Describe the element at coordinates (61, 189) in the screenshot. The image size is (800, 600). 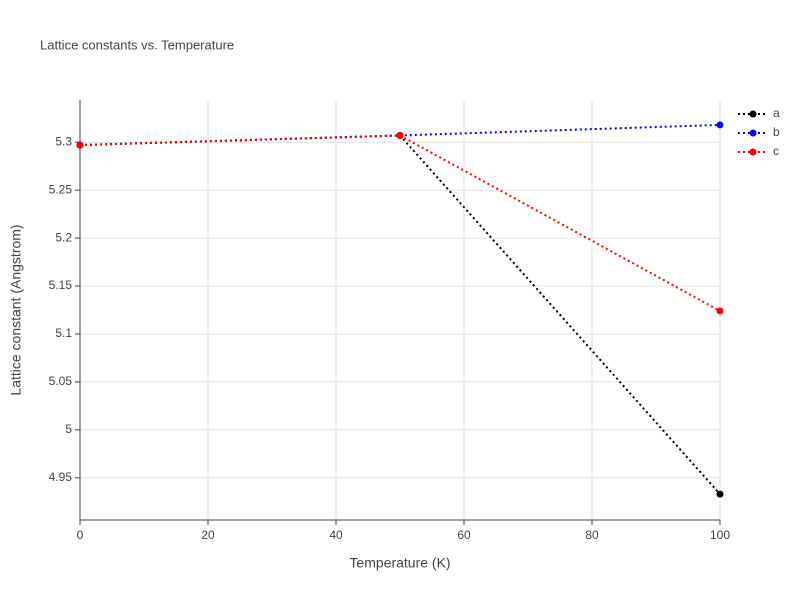
I see `y-tick-label: 5.25` at that location.